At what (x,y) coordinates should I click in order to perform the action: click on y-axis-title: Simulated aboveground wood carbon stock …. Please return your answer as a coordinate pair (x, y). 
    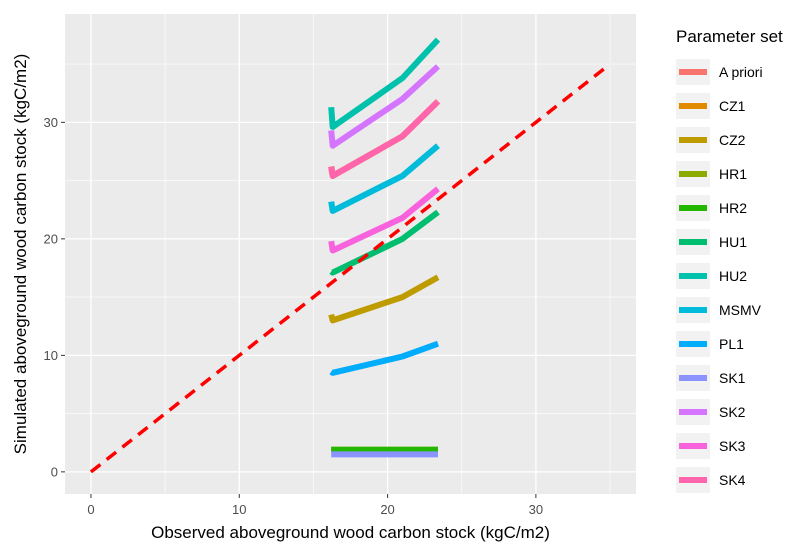
    Looking at the image, I should click on (20, 254).